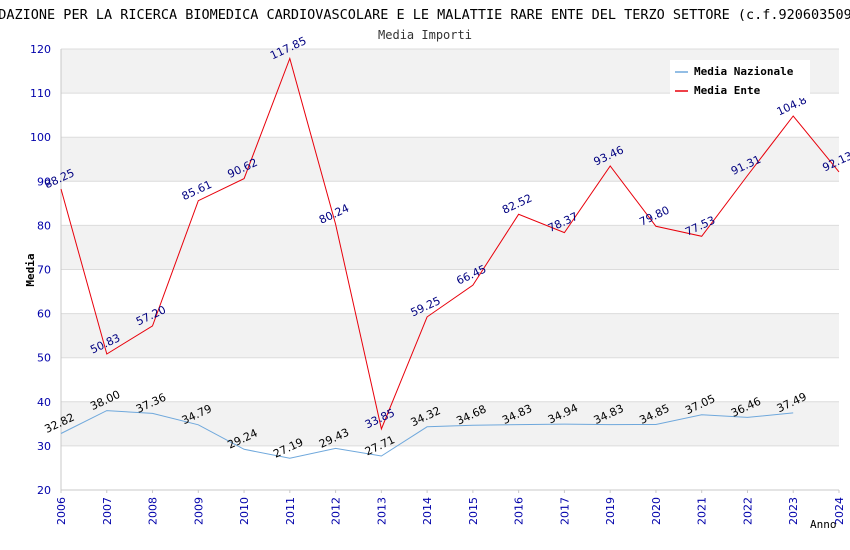 This screenshot has height=550, width=850. I want to click on legend-label-media-ente: Media Ente, so click(727, 90).